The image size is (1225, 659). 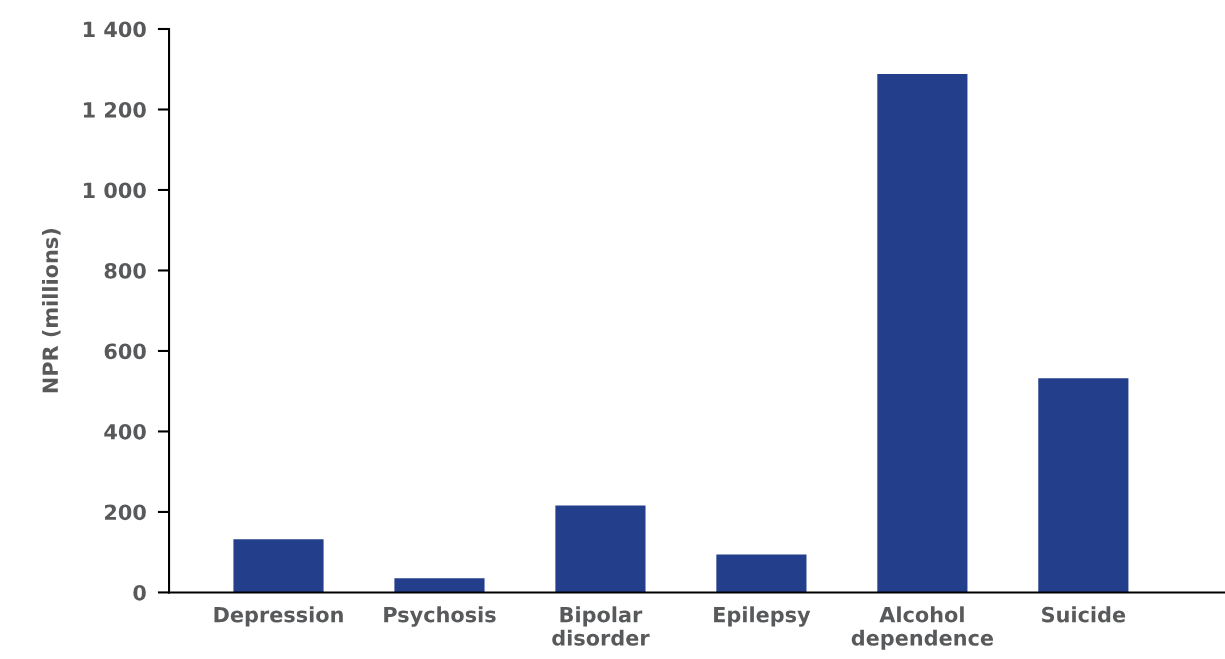 I want to click on x-tick-label: Bipolar disorder, so click(x=601, y=626).